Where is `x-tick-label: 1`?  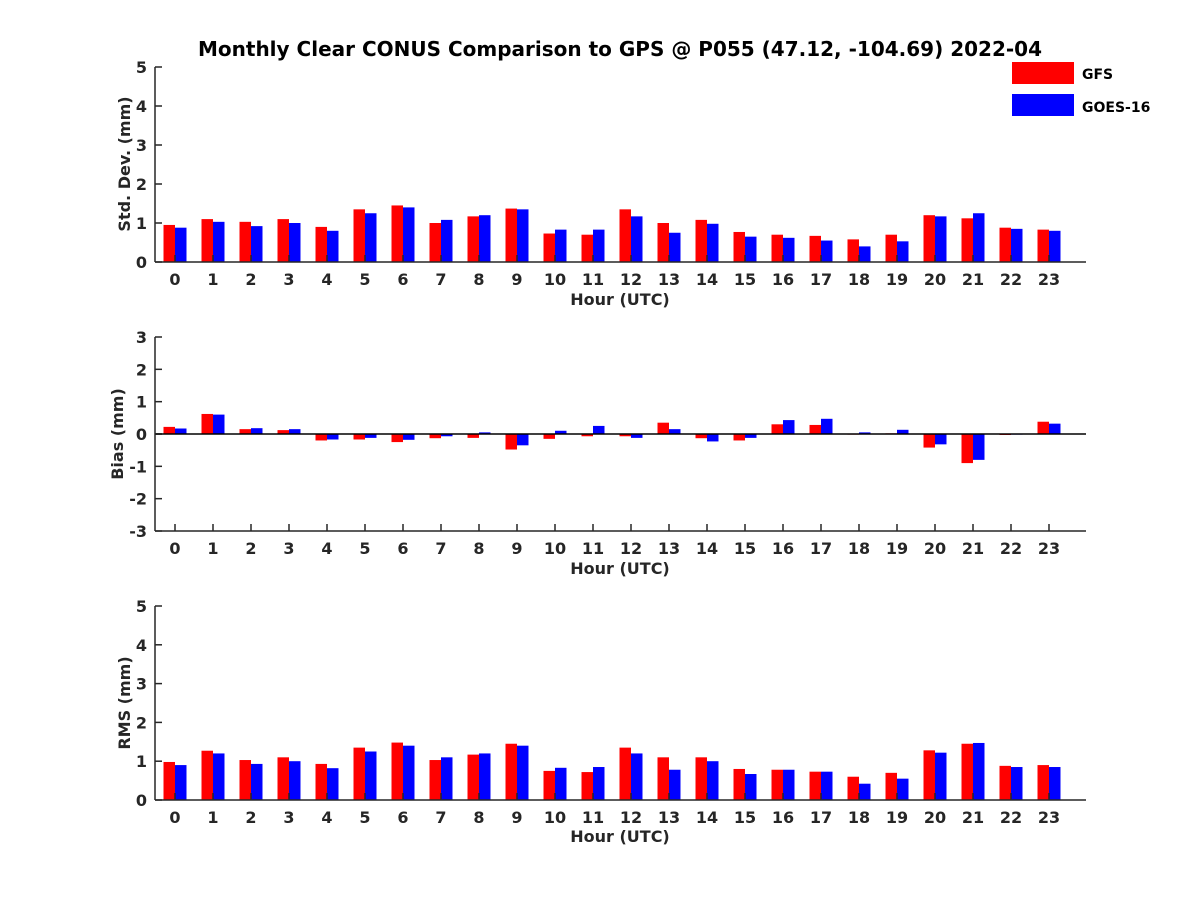 x-tick-label: 1 is located at coordinates (212, 548).